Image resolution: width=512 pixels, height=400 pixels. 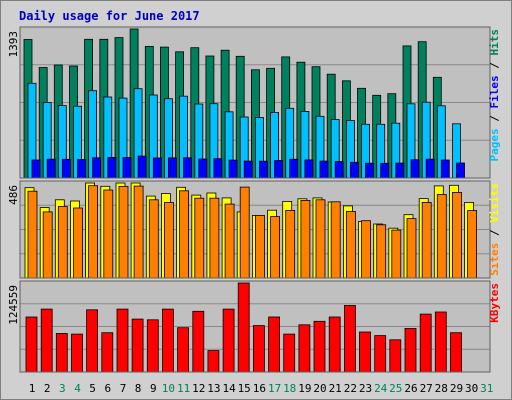 I want to click on day-label-20: 20, so click(x=319, y=388).